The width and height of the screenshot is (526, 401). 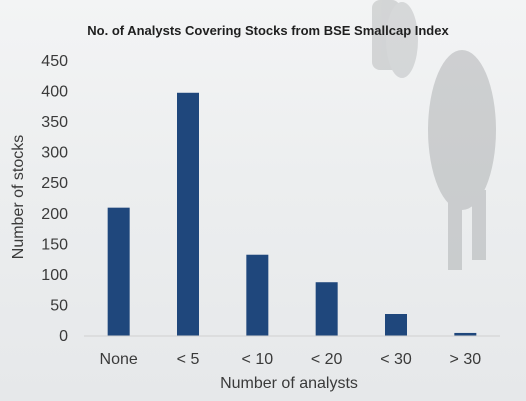 I want to click on x-tick-label: < 30, so click(x=396, y=359).